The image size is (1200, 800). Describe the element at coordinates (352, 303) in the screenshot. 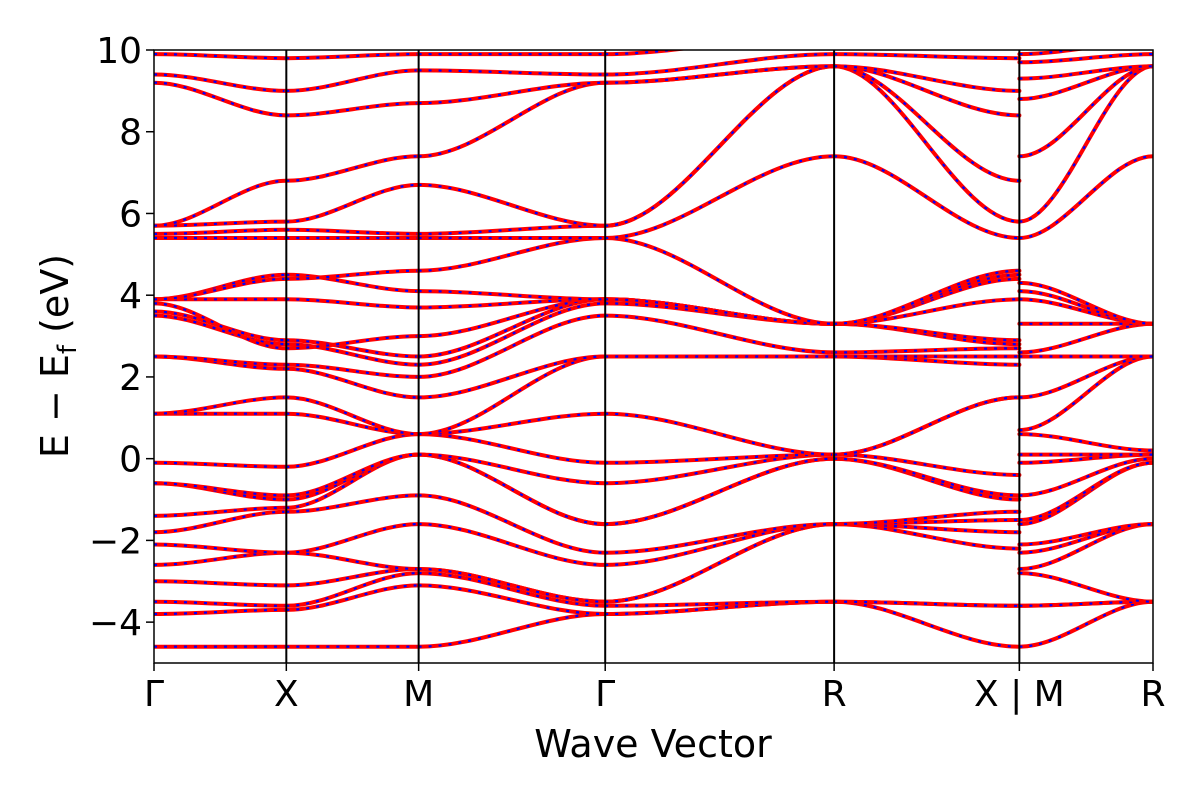

I see `band-1-18-red` at that location.